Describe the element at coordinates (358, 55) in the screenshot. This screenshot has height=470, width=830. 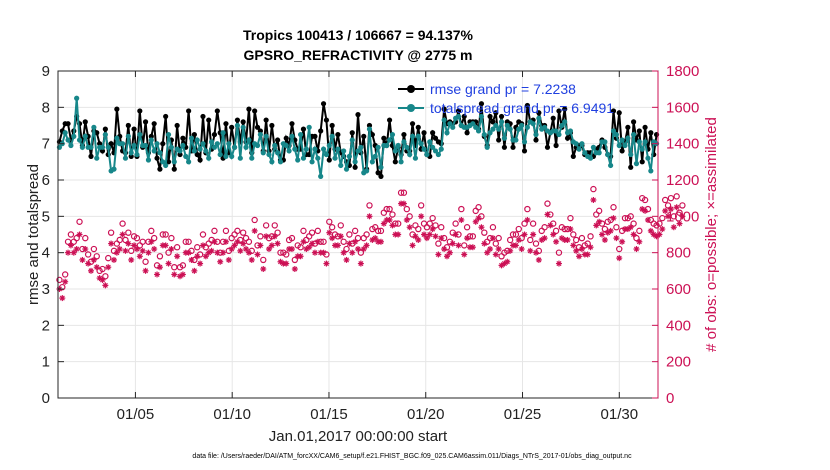
I see `chart-subtitle: GPSRO_REFRACTIVITY @ 2775 m` at that location.